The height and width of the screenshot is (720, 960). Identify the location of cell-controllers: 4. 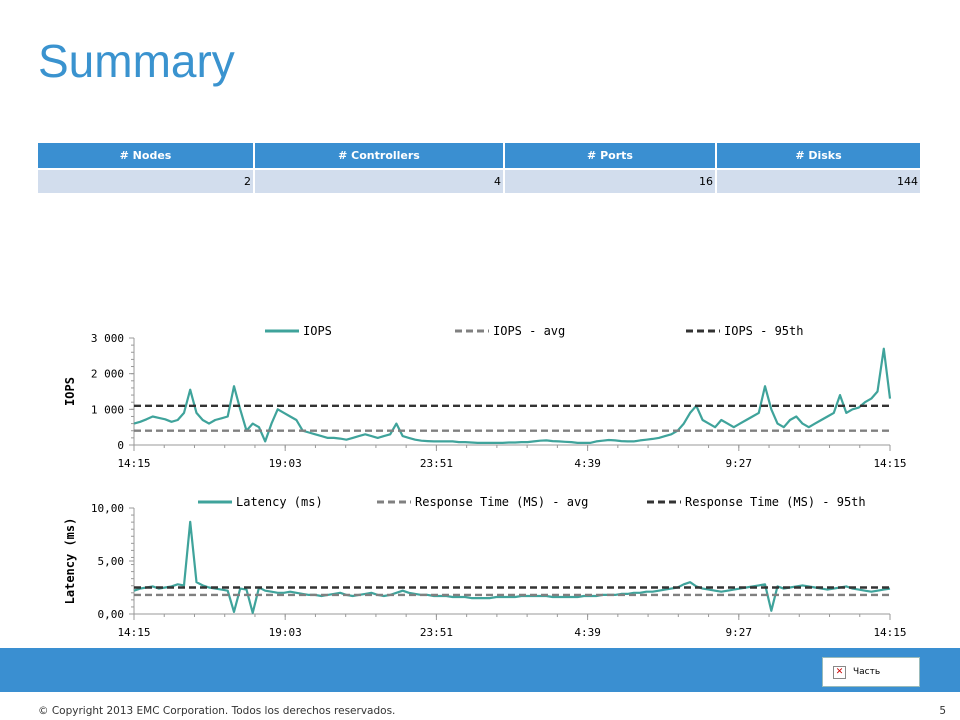
(379, 180).